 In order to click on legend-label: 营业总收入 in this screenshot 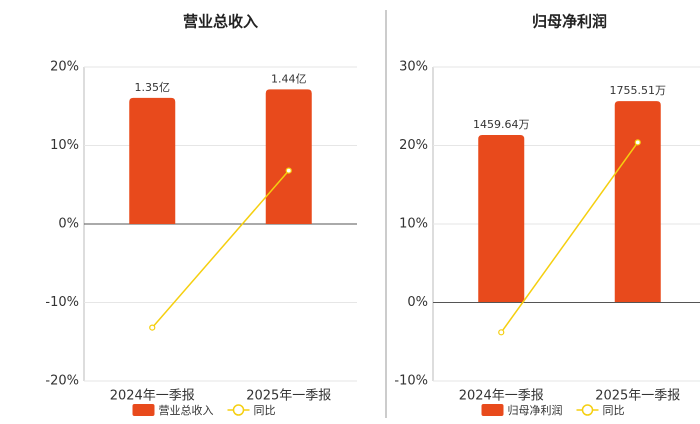, I will do `click(186, 410)`.